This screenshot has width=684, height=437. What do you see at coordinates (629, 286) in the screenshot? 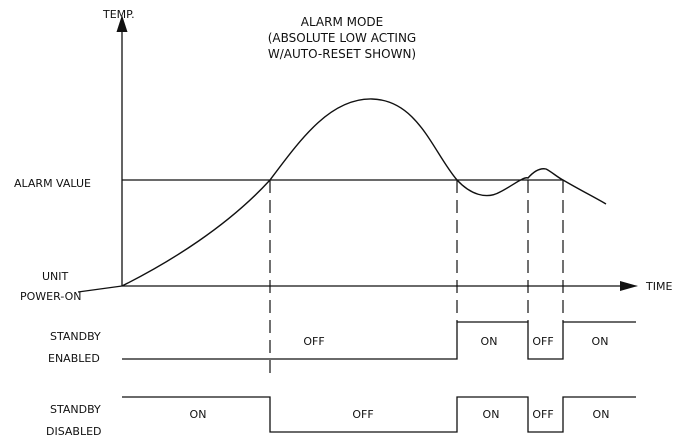
I see `x-axis-arrow` at bounding box center [629, 286].